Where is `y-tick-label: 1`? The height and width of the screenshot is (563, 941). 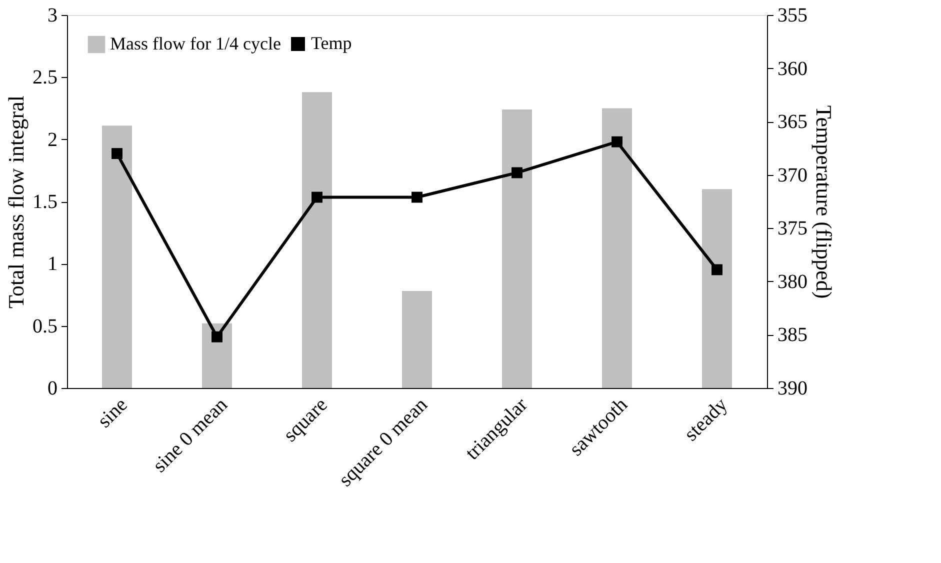 y-tick-label: 1 is located at coordinates (53, 264).